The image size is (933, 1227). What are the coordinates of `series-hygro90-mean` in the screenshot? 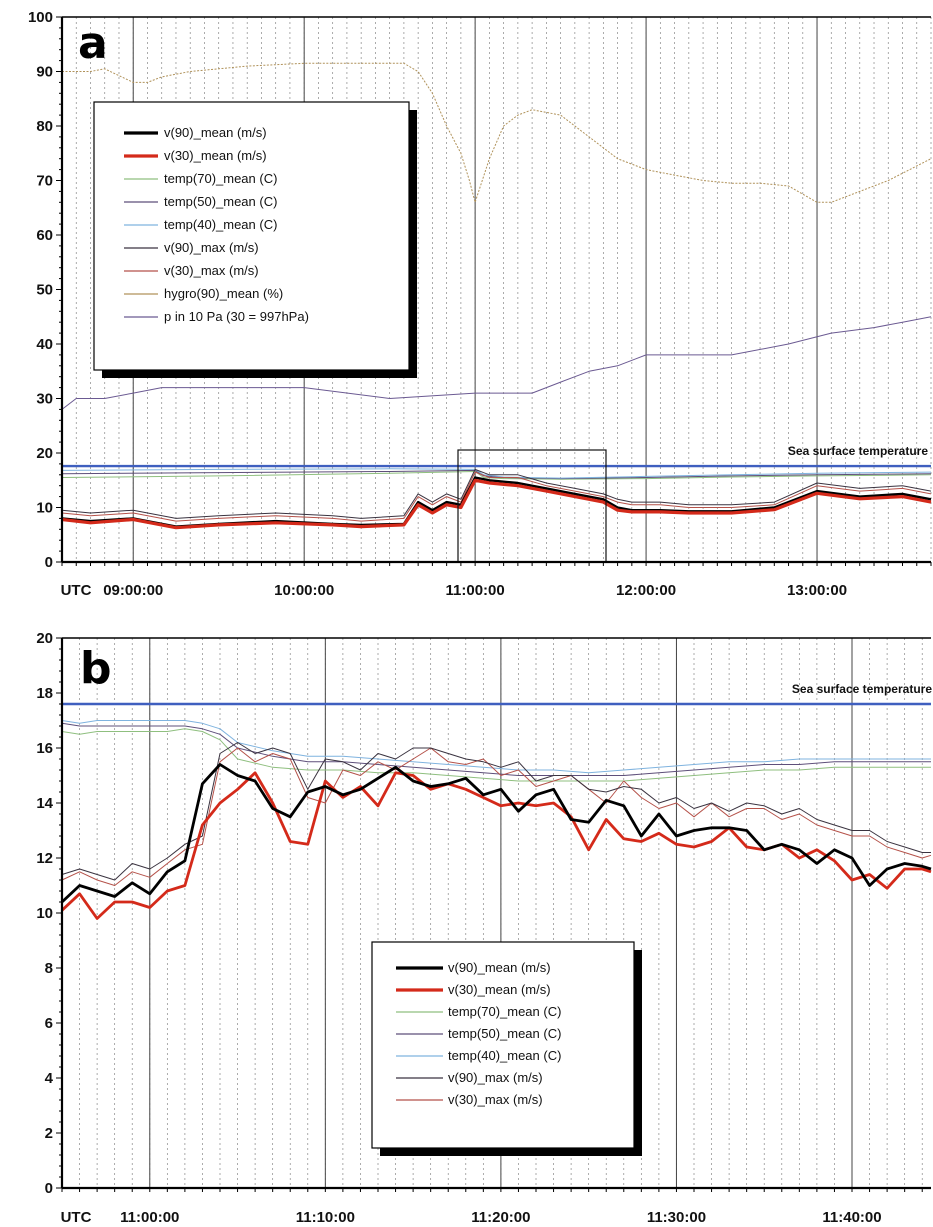 It's located at (497, 132).